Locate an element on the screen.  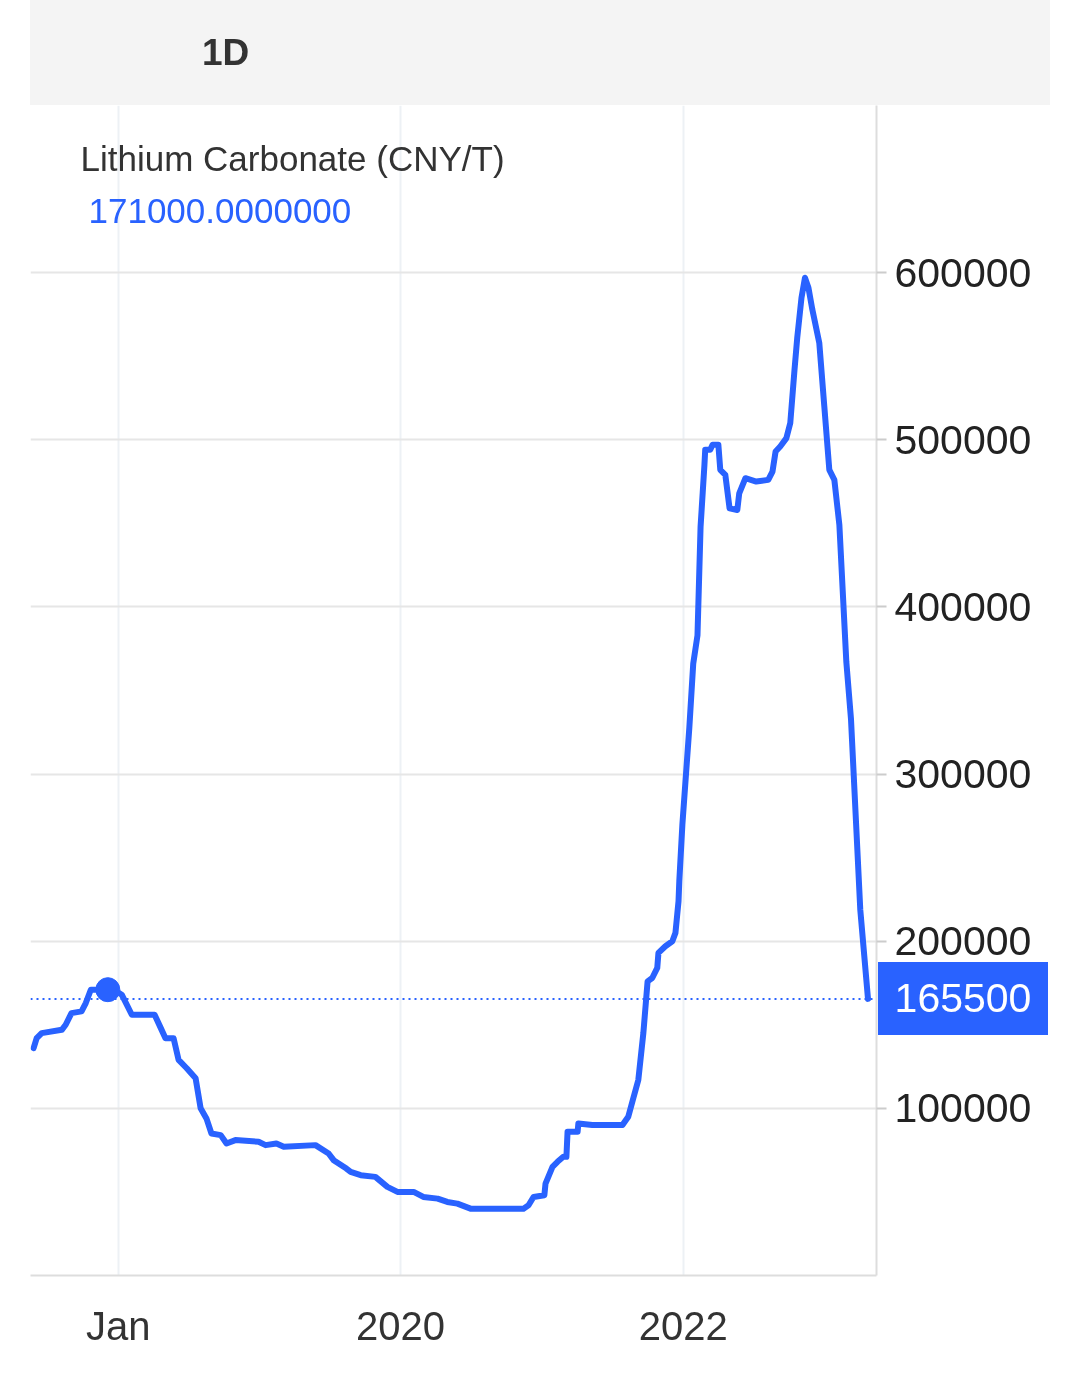
x-tick-label: Jan is located at coordinates (118, 1325).